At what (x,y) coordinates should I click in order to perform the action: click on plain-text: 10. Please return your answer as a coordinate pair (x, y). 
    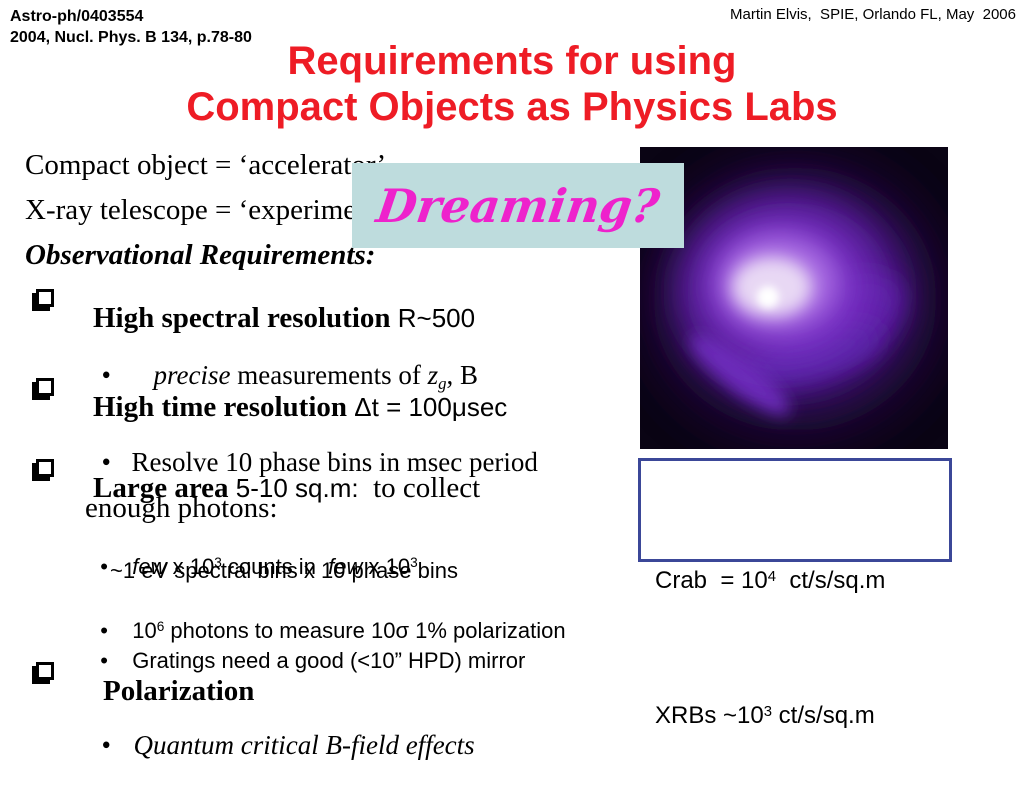
    Looking at the image, I should click on (144, 630).